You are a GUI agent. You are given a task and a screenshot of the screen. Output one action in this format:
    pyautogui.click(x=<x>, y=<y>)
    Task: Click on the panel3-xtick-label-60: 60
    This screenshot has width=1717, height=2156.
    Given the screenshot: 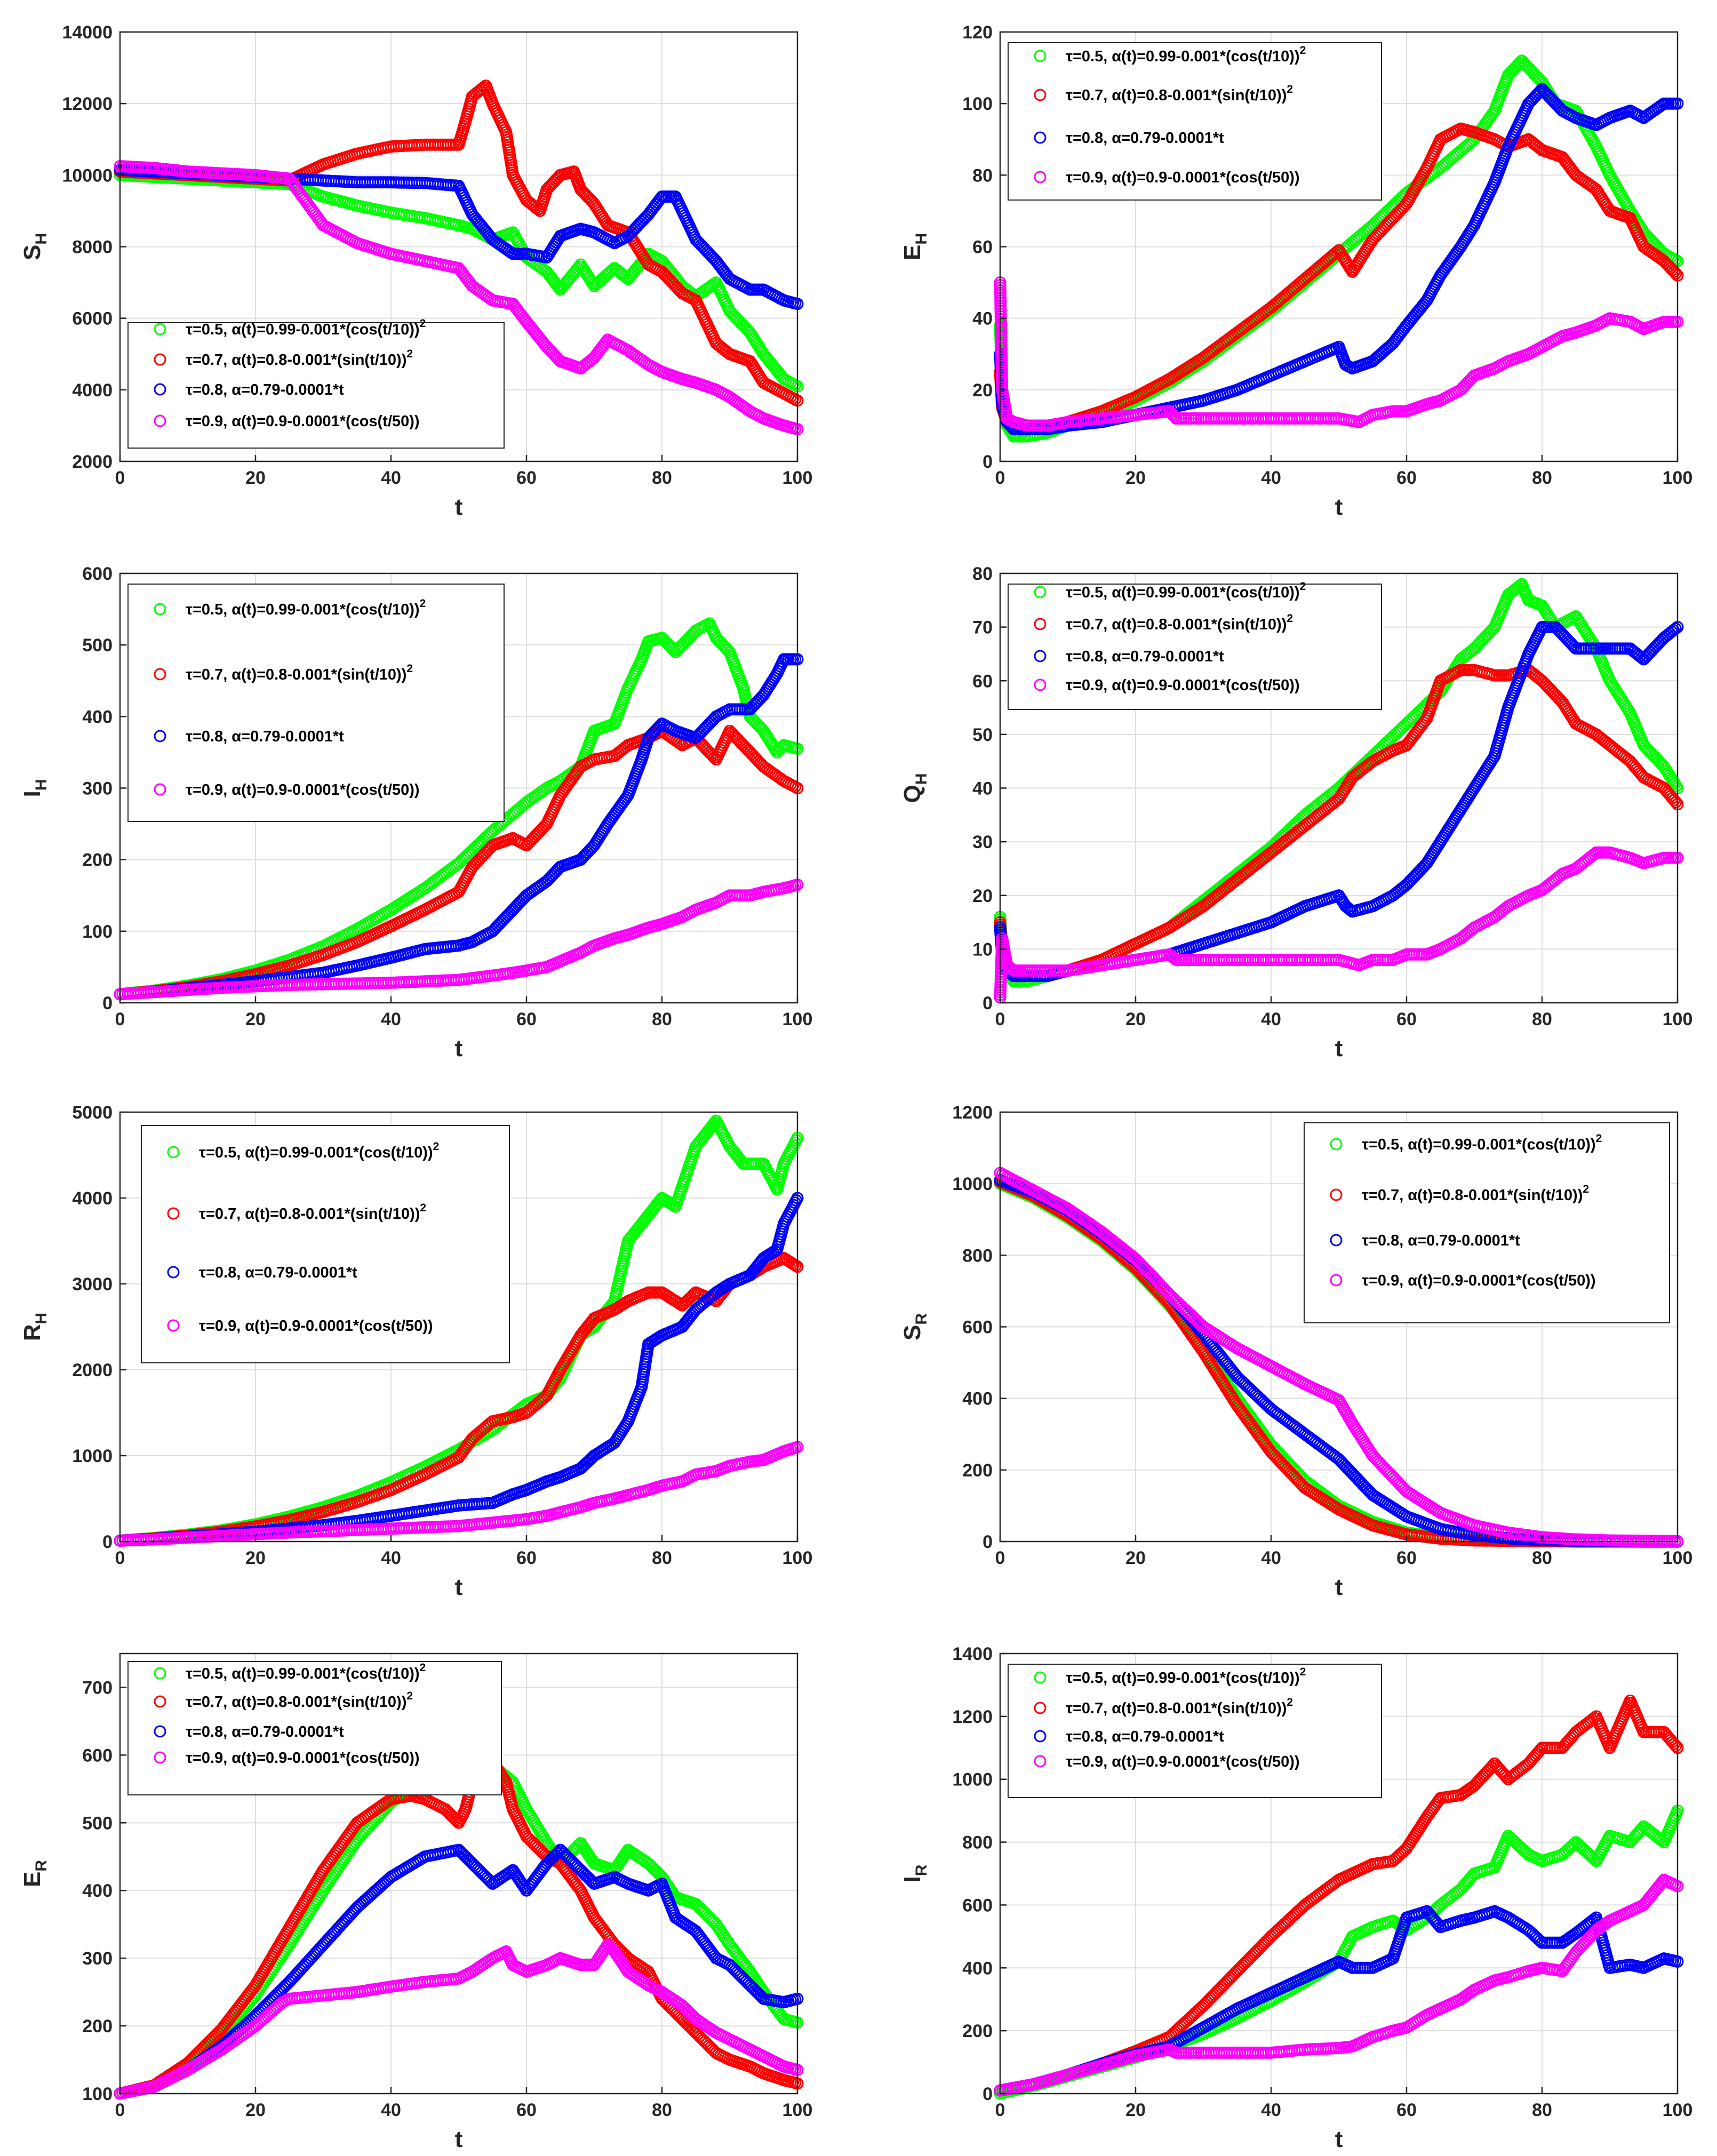 What is the action you would take?
    pyautogui.click(x=526, y=1019)
    